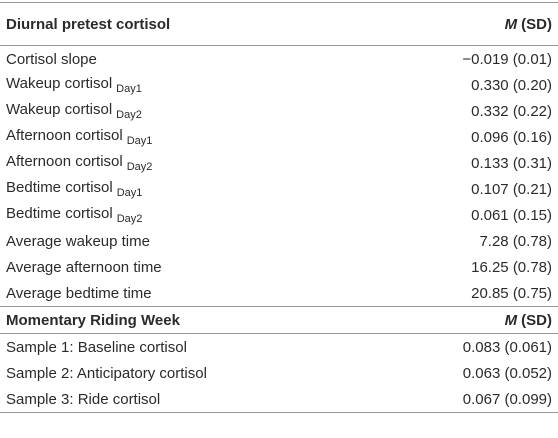 This screenshot has width=558, height=438. What do you see at coordinates (78, 241) in the screenshot?
I see `label-text: Average wakeup time` at bounding box center [78, 241].